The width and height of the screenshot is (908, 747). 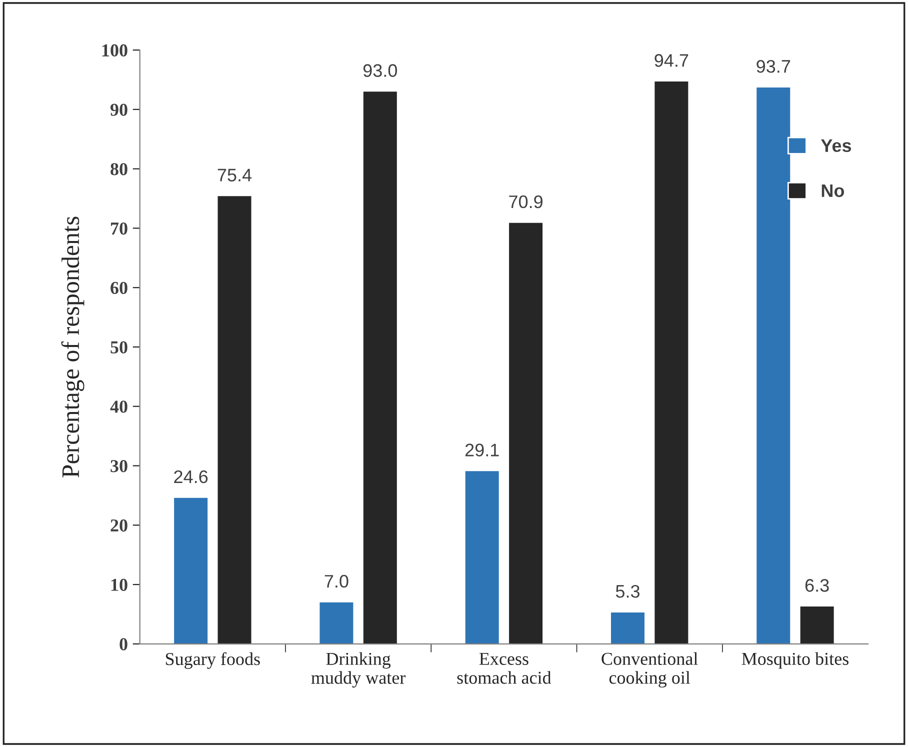 What do you see at coordinates (650, 670) in the screenshot?
I see `x-tick-label: Conventional cooking oil` at bounding box center [650, 670].